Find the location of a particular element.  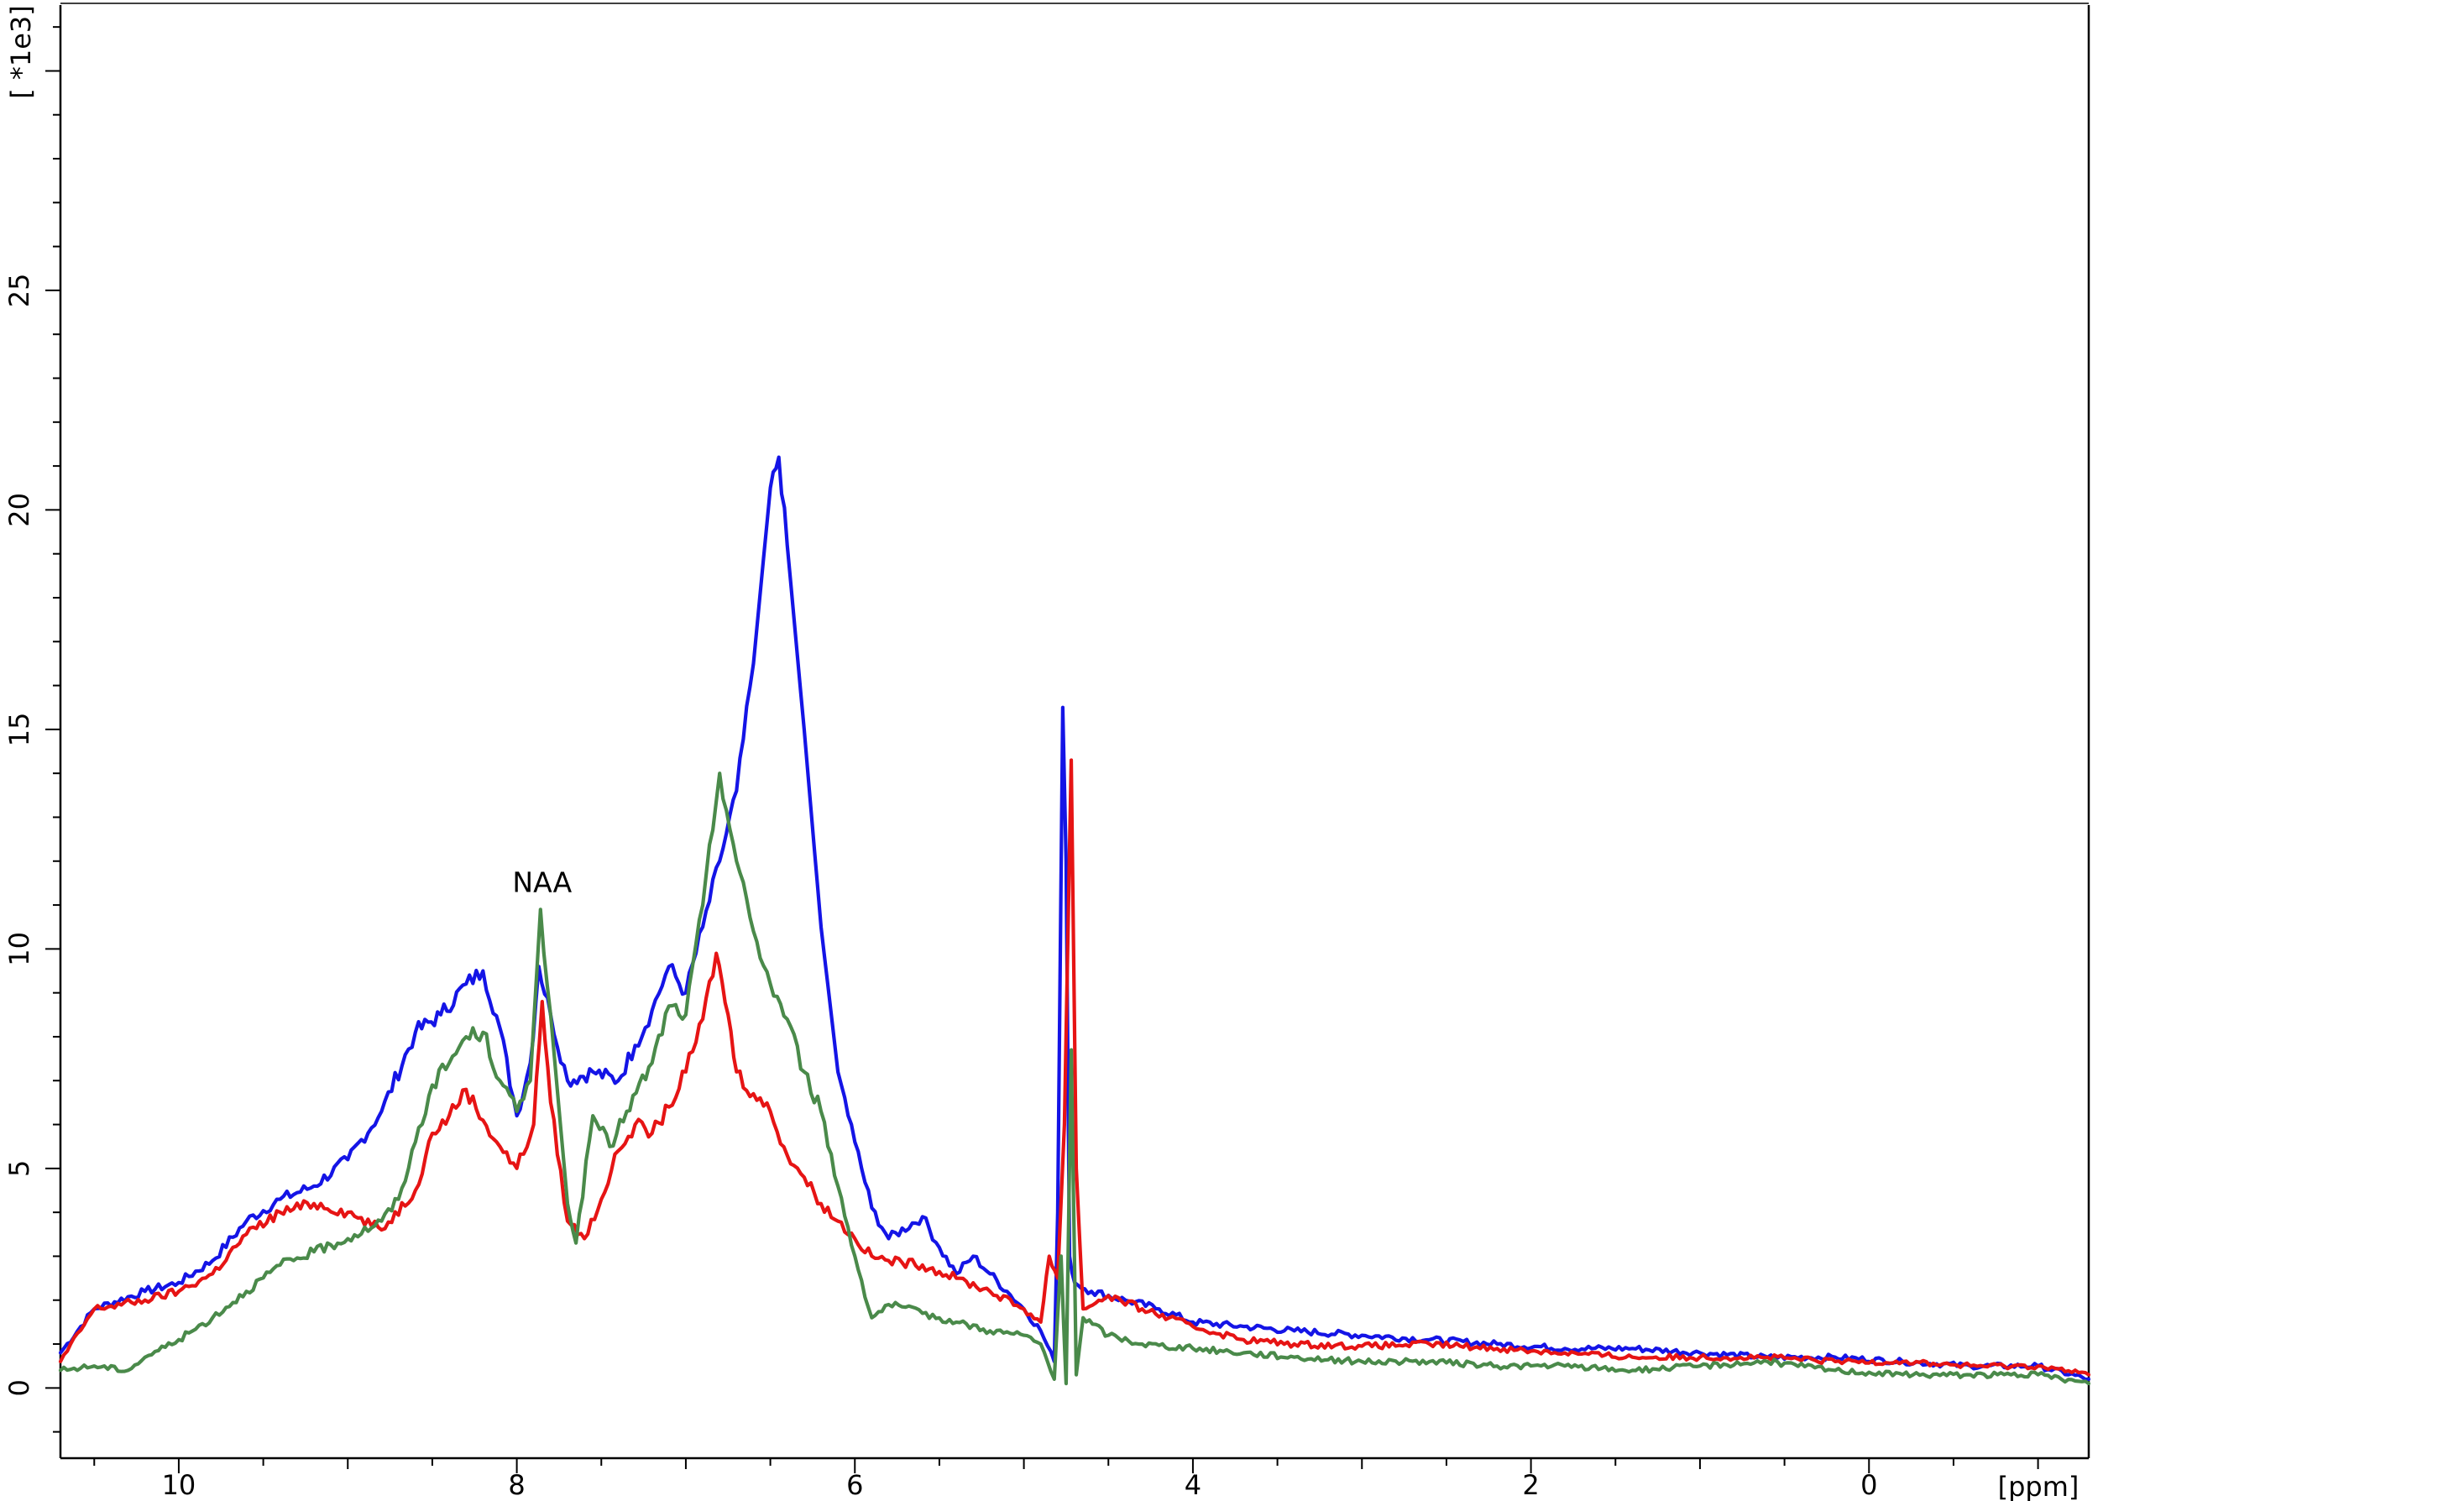

y-axis-ticks: 0 5 10 15 20 25 is located at coordinates (32, 729).